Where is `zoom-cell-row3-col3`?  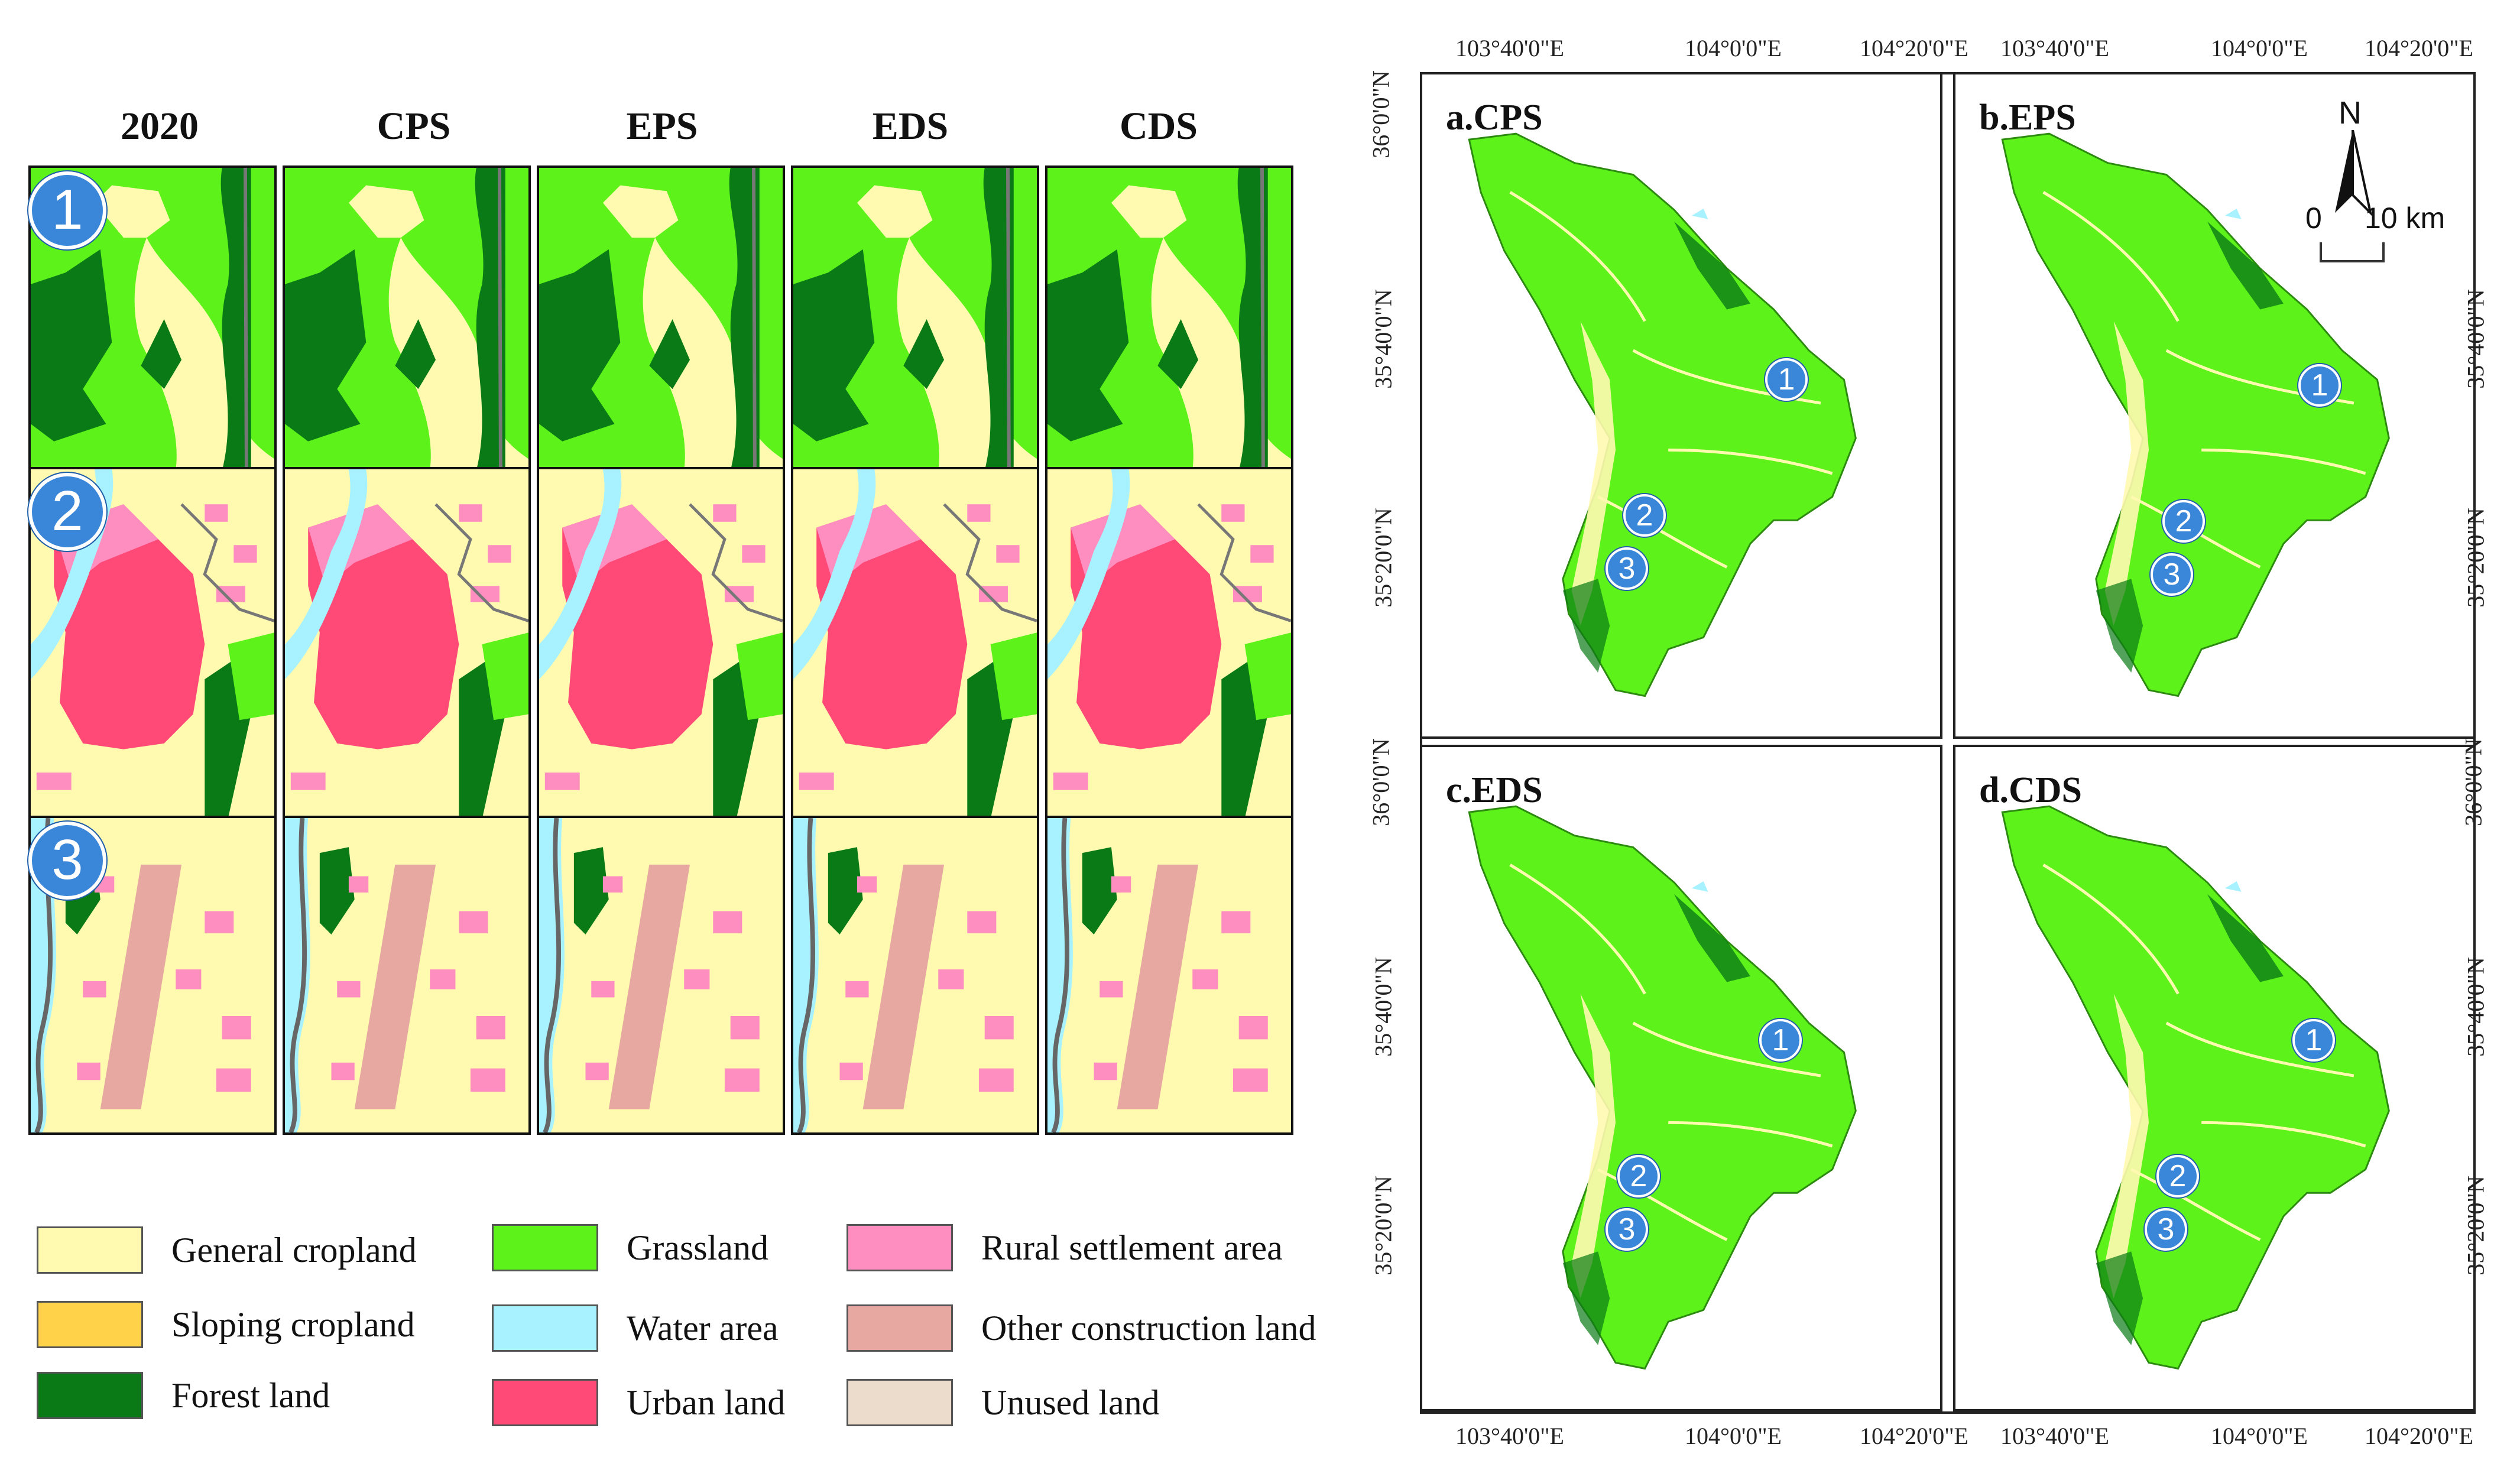
zoom-cell-row3-col3 is located at coordinates (661, 976).